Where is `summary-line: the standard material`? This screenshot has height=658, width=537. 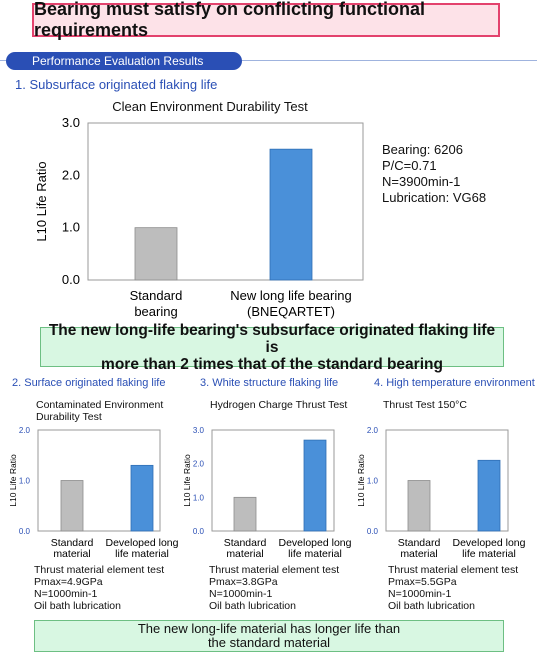 summary-line: the standard material is located at coordinates (269, 642).